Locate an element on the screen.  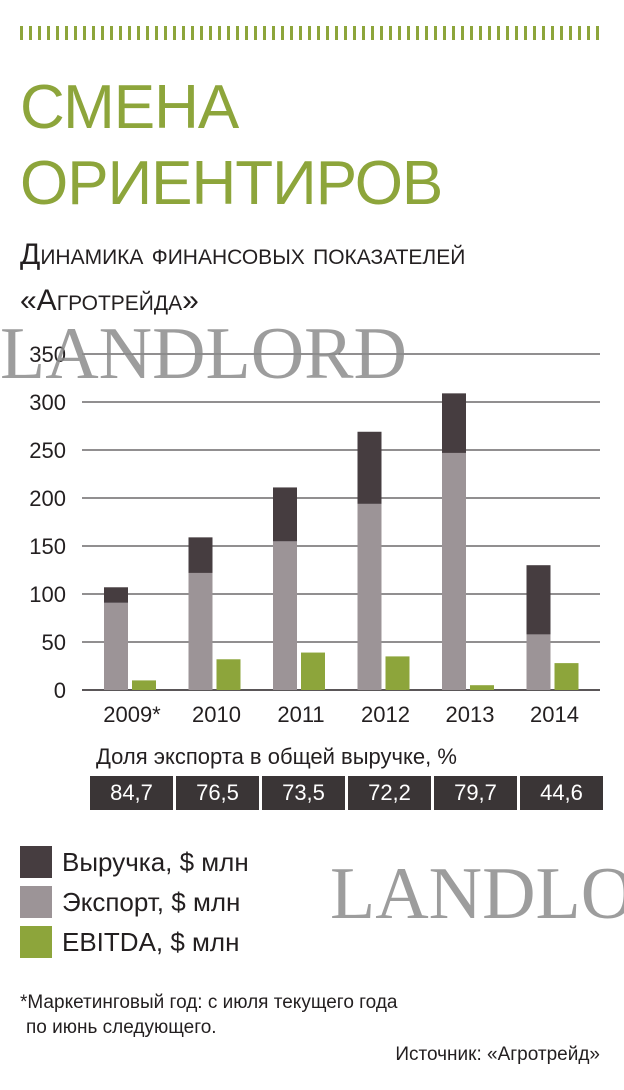
legend-item-export: Экспорт, $ млн is located at coordinates (134, 902).